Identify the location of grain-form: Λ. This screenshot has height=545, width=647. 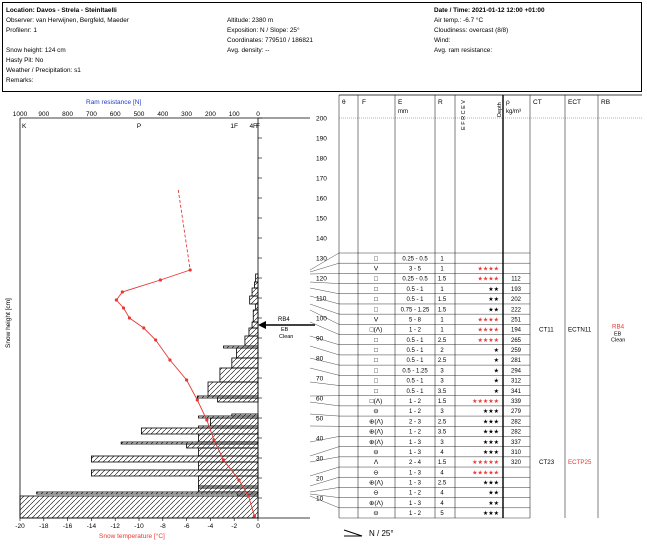
(376, 462).